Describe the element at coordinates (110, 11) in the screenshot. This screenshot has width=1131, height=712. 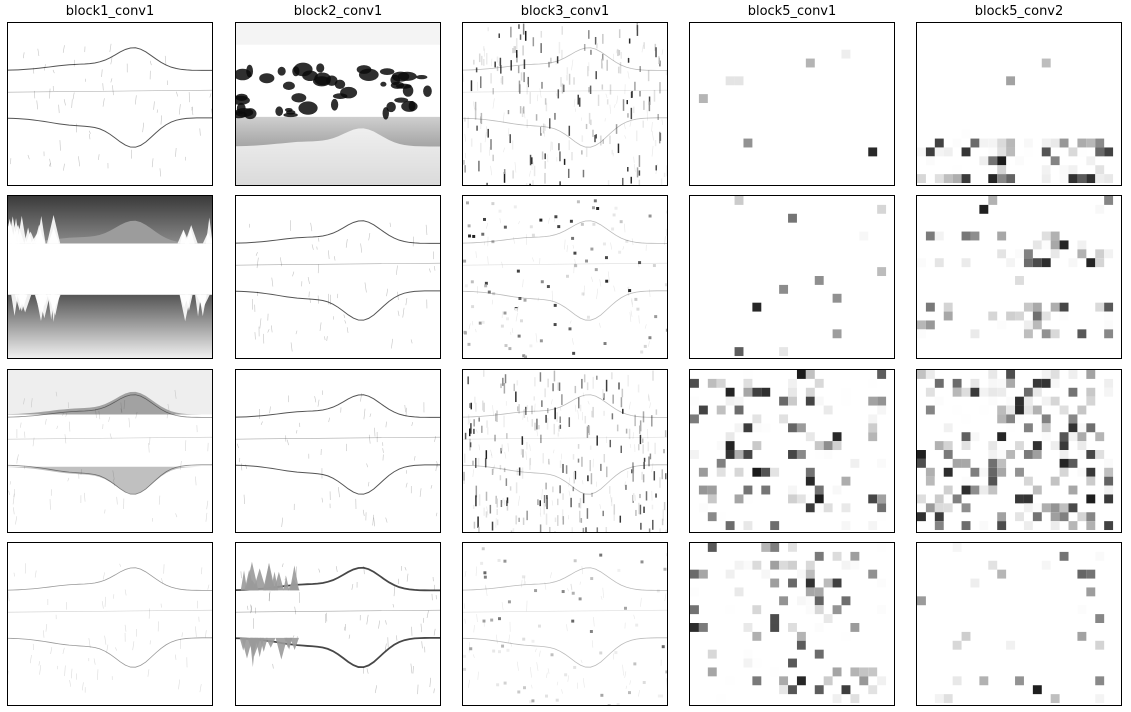
I see `column-title: block1_conv1` at that location.